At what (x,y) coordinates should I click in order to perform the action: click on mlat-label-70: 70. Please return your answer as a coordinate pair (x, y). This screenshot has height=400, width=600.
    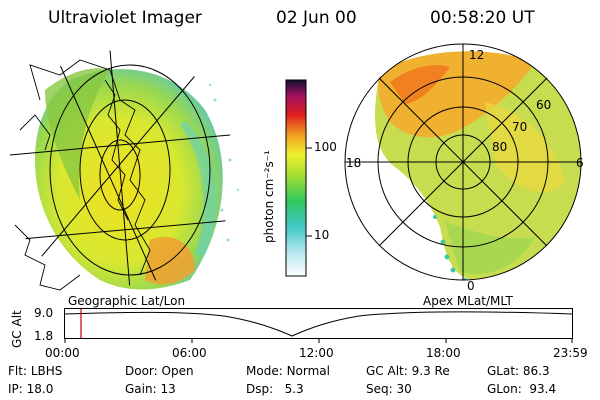
    Looking at the image, I should click on (520, 127).